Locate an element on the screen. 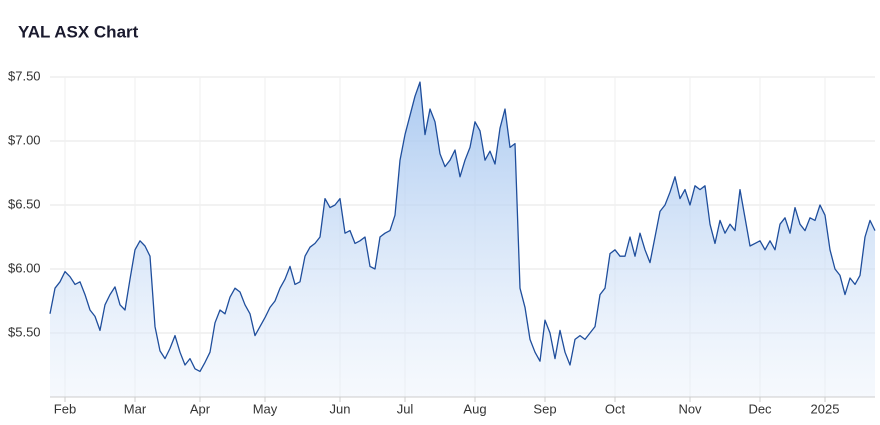 This screenshot has width=880, height=425. x-tick-label: Jun is located at coordinates (340, 408).